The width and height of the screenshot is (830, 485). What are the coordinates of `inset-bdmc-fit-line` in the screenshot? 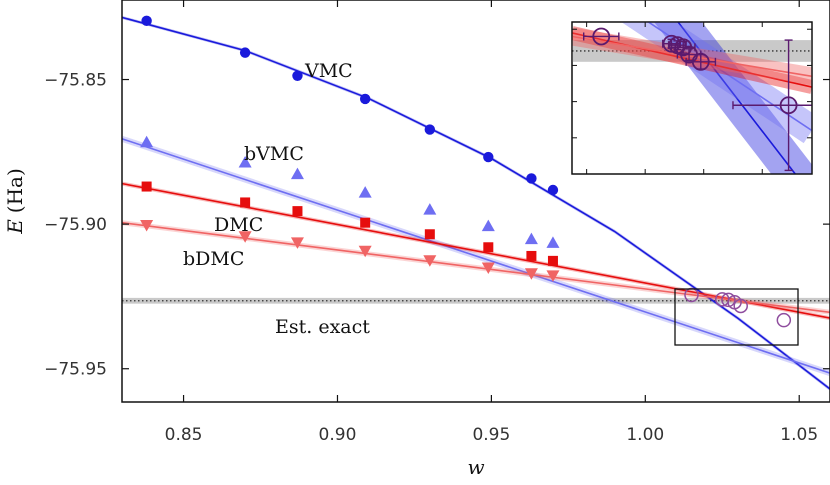 It's located at (692, 56).